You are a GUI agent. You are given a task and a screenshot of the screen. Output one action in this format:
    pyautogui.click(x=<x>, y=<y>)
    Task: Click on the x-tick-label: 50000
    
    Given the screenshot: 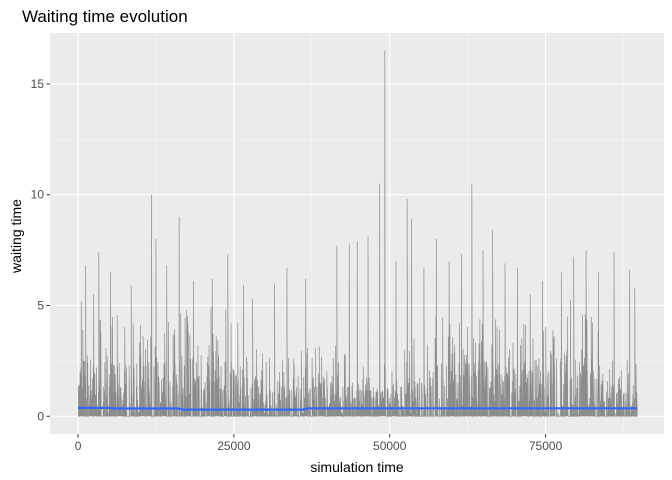 What is the action you would take?
    pyautogui.click(x=390, y=446)
    